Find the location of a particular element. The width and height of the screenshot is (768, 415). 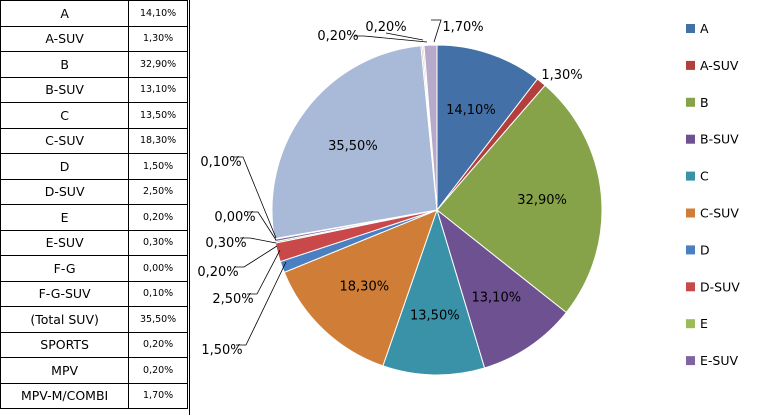

table-row: SPORTS 0,20% is located at coordinates (94, 344).